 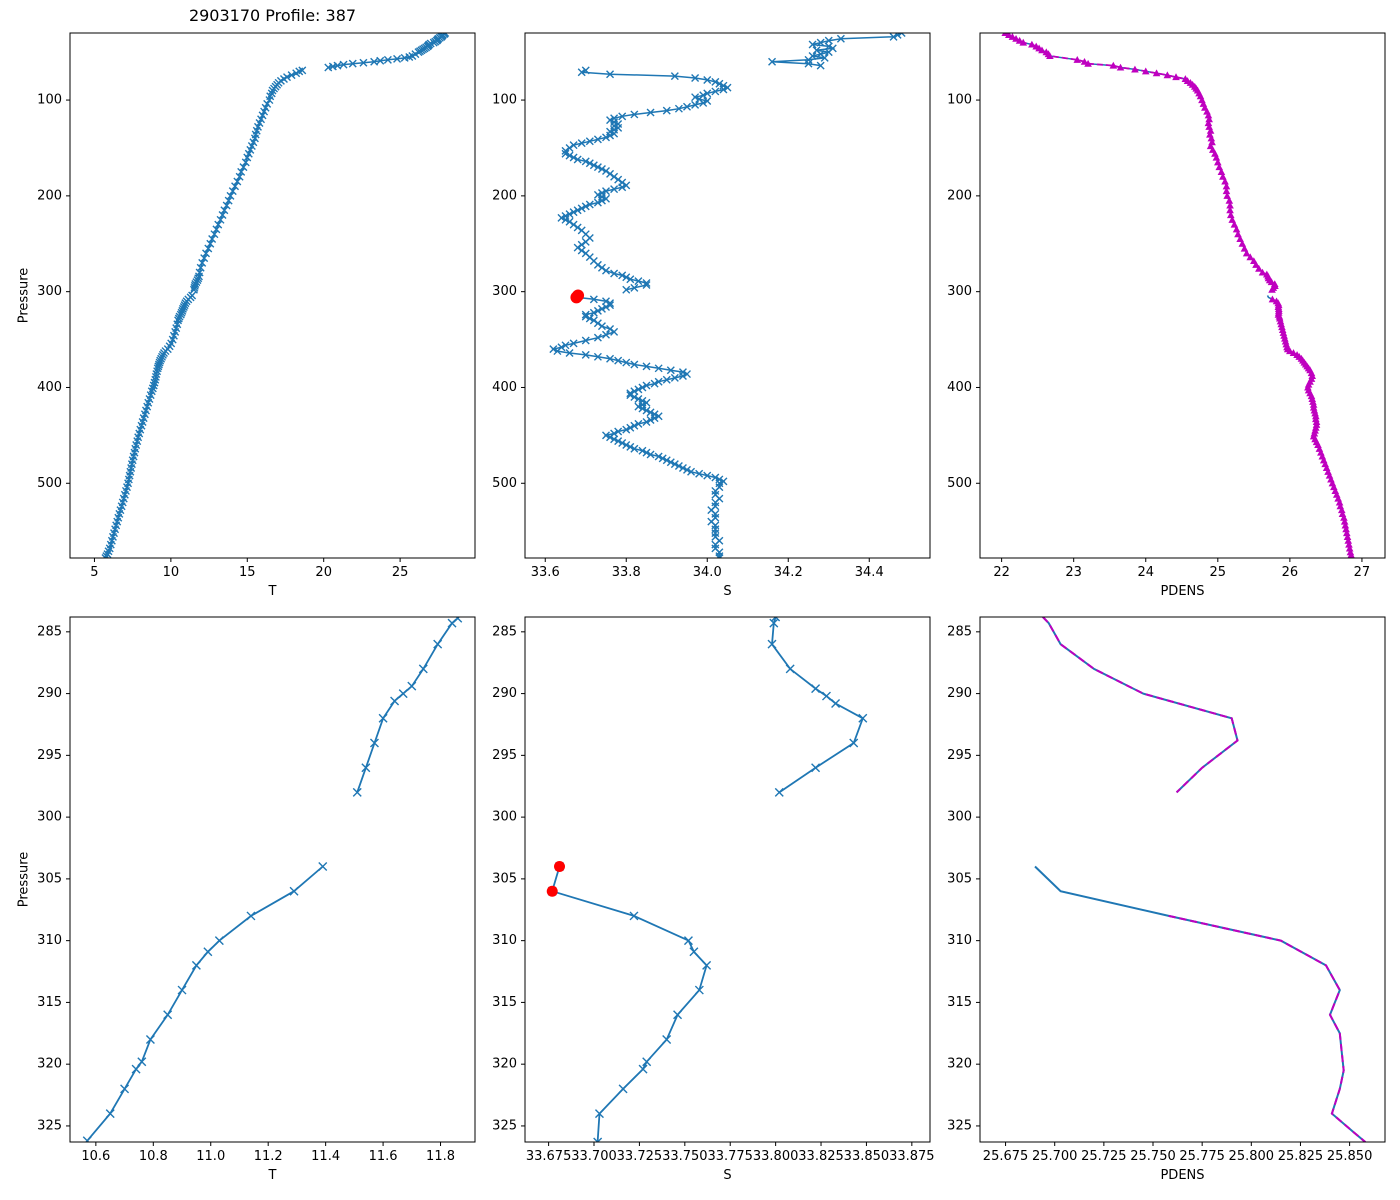 What do you see at coordinates (49, 1002) in the screenshot?
I see `y-tick-label: 315` at bounding box center [49, 1002].